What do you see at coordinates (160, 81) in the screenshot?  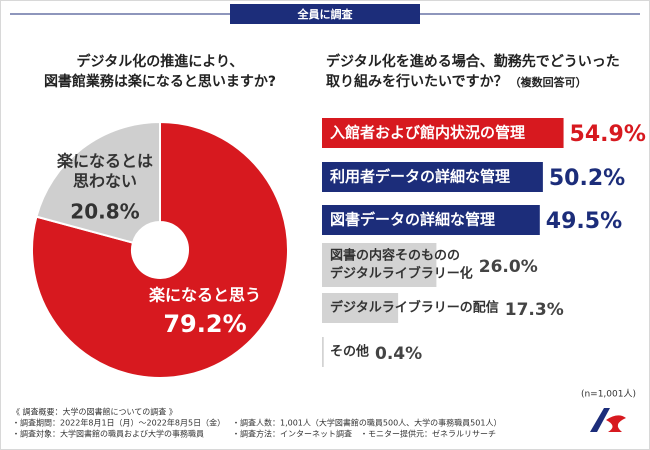 I see `chart-title: 図書館業務は楽になると思いますか?` at bounding box center [160, 81].